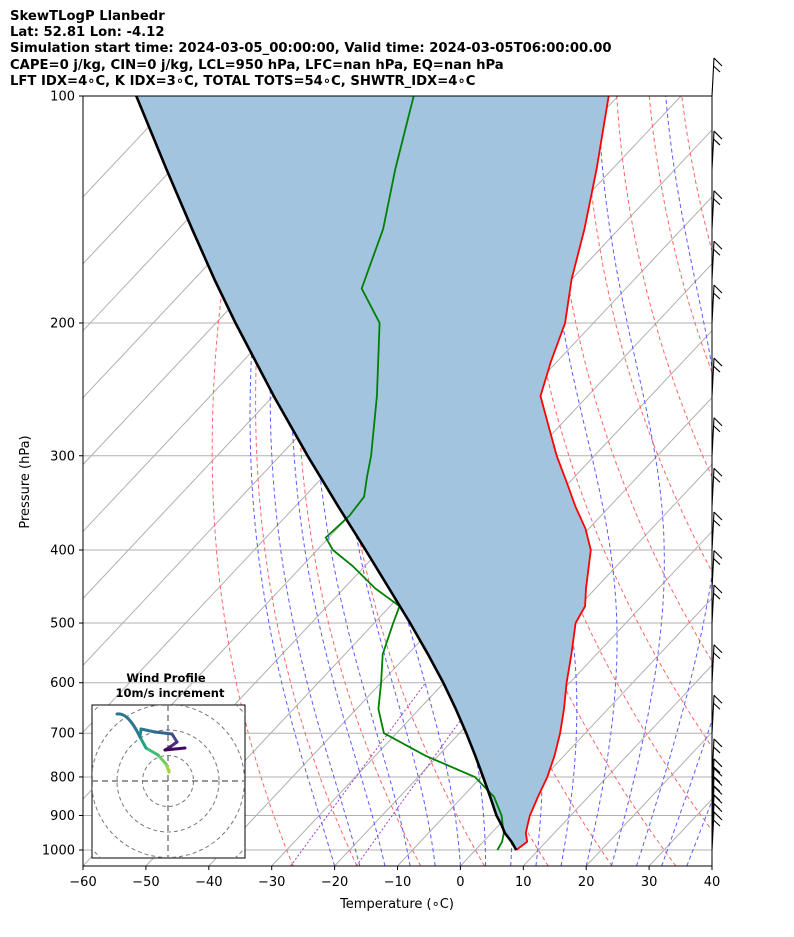  Describe the element at coordinates (62, 323) in the screenshot. I see `y-tick-label: 200` at that location.